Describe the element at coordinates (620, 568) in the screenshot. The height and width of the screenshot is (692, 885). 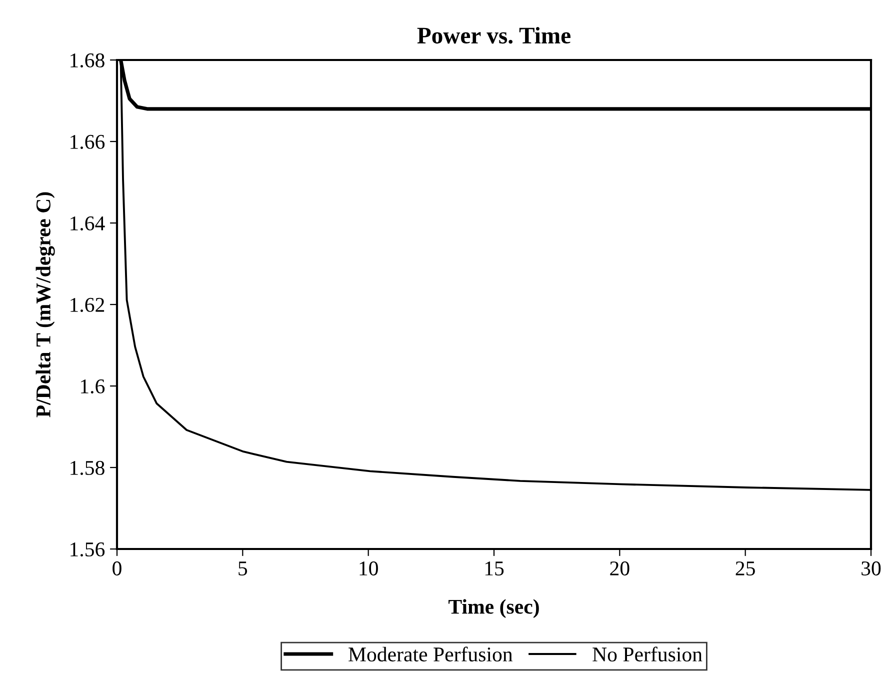
I see `x-tick-label: 20` at that location.